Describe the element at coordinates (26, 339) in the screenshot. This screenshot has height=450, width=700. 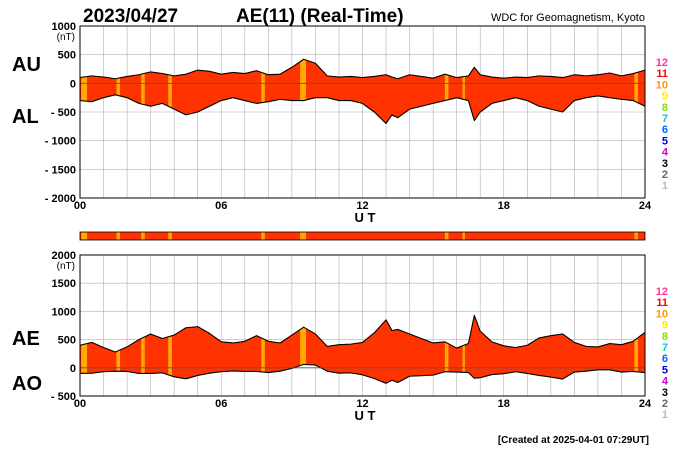
I see `series-label-ae: AE` at that location.